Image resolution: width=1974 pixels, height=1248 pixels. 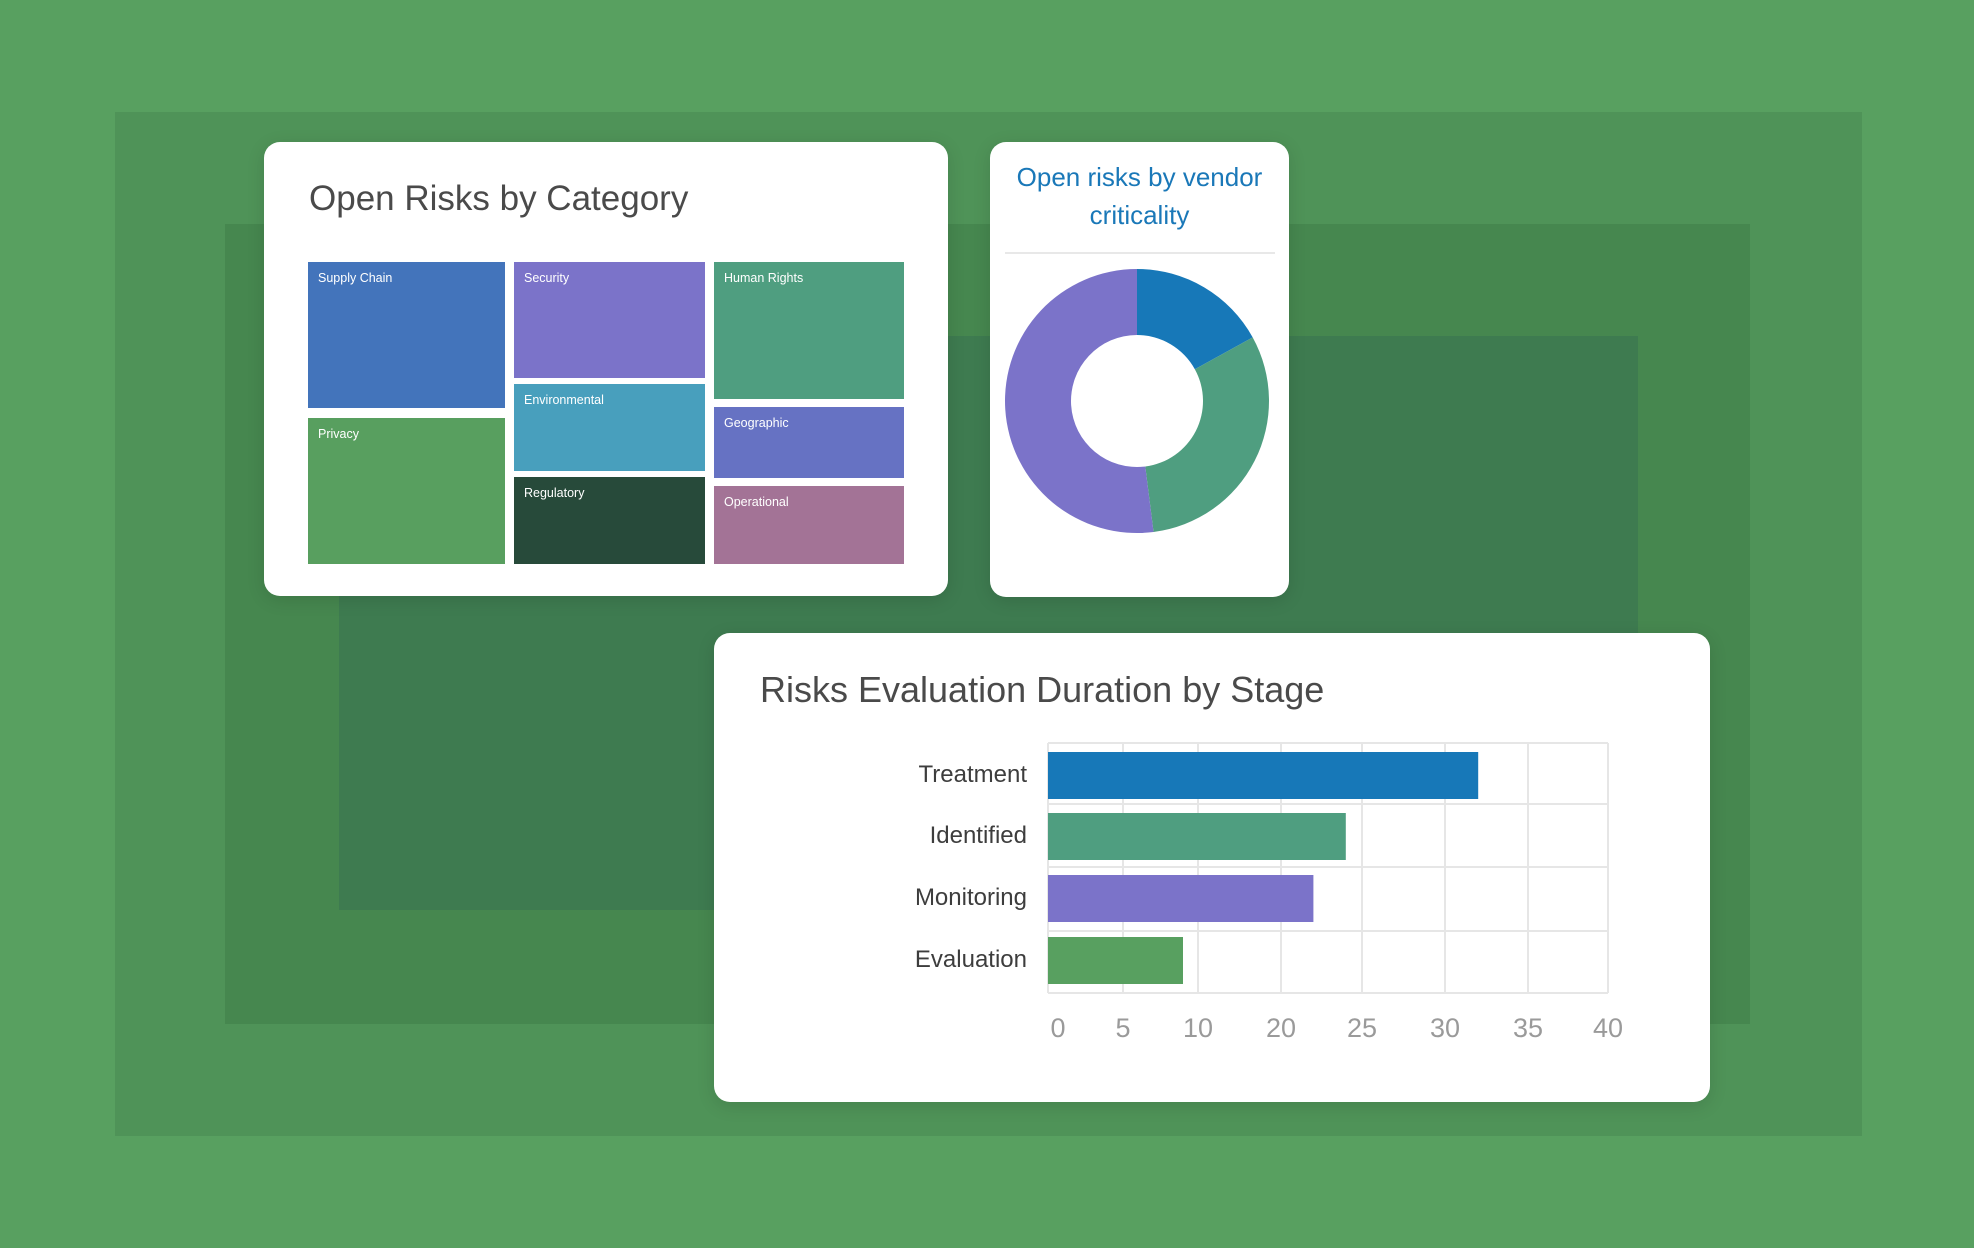 What do you see at coordinates (1528, 1028) in the screenshot?
I see `x-tick-label: 35` at bounding box center [1528, 1028].